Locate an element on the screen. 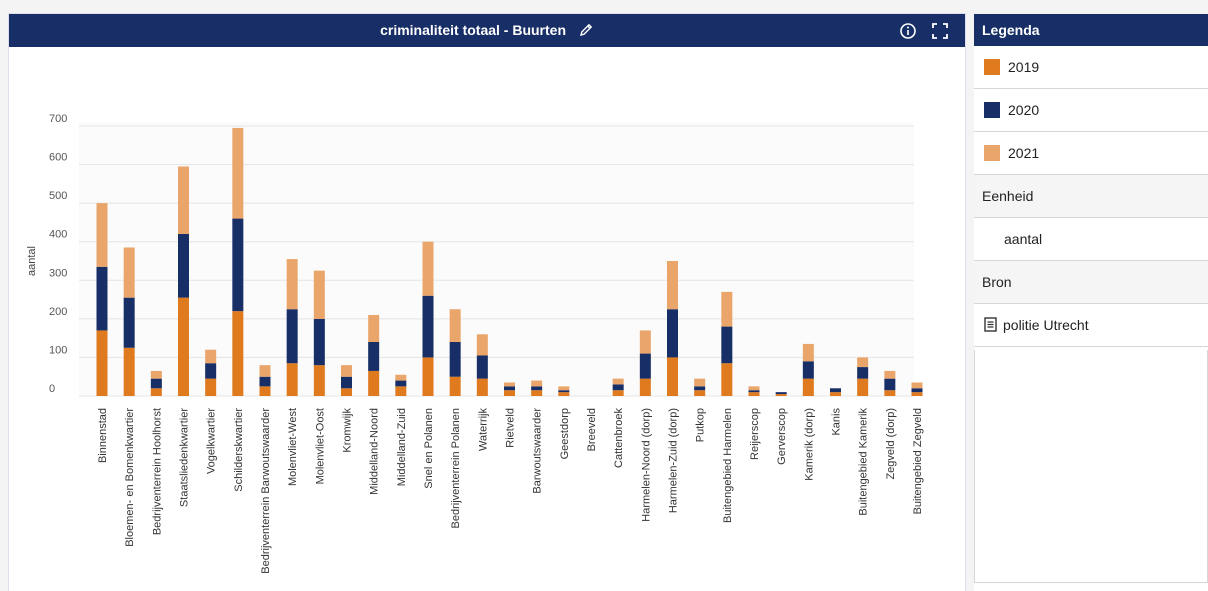 Image resolution: width=1208 pixels, height=591 pixels. chart-title: criminaliteit totaal - Buurten is located at coordinates (473, 30).